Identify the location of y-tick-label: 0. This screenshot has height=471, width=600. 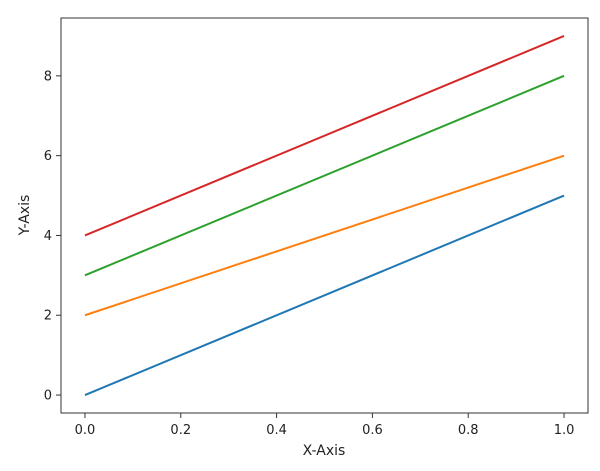
(48, 396).